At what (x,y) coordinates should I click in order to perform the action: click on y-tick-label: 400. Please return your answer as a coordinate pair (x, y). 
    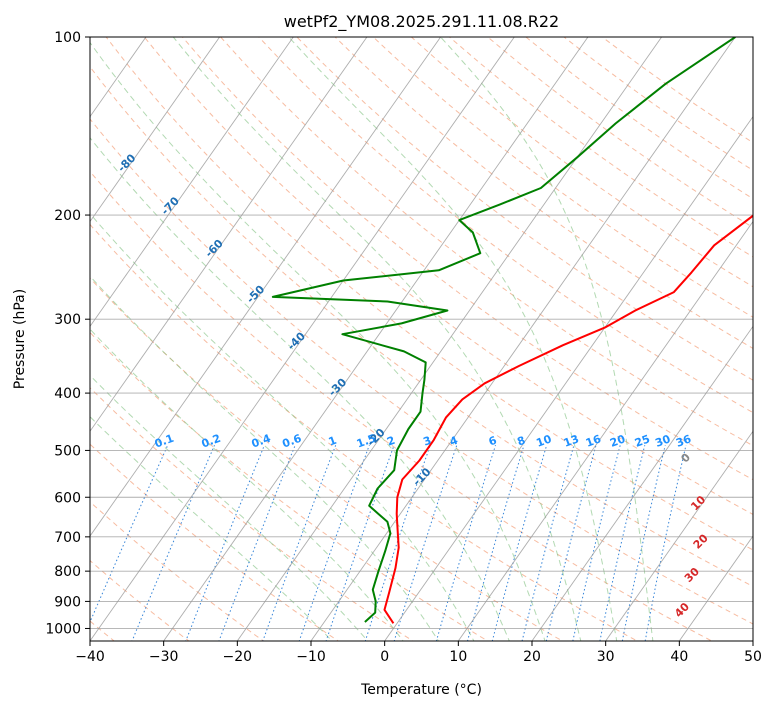
    Looking at the image, I should click on (67, 394).